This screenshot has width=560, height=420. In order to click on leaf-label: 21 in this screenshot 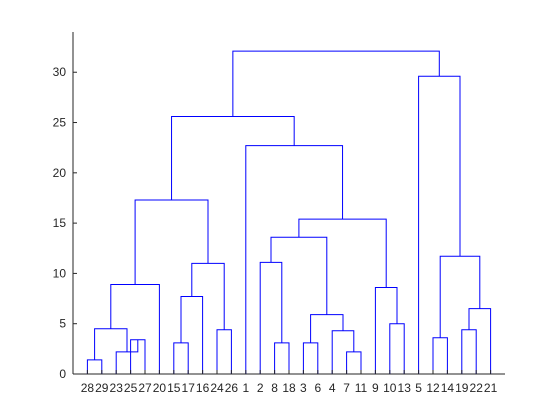, I will do `click(491, 388)`.